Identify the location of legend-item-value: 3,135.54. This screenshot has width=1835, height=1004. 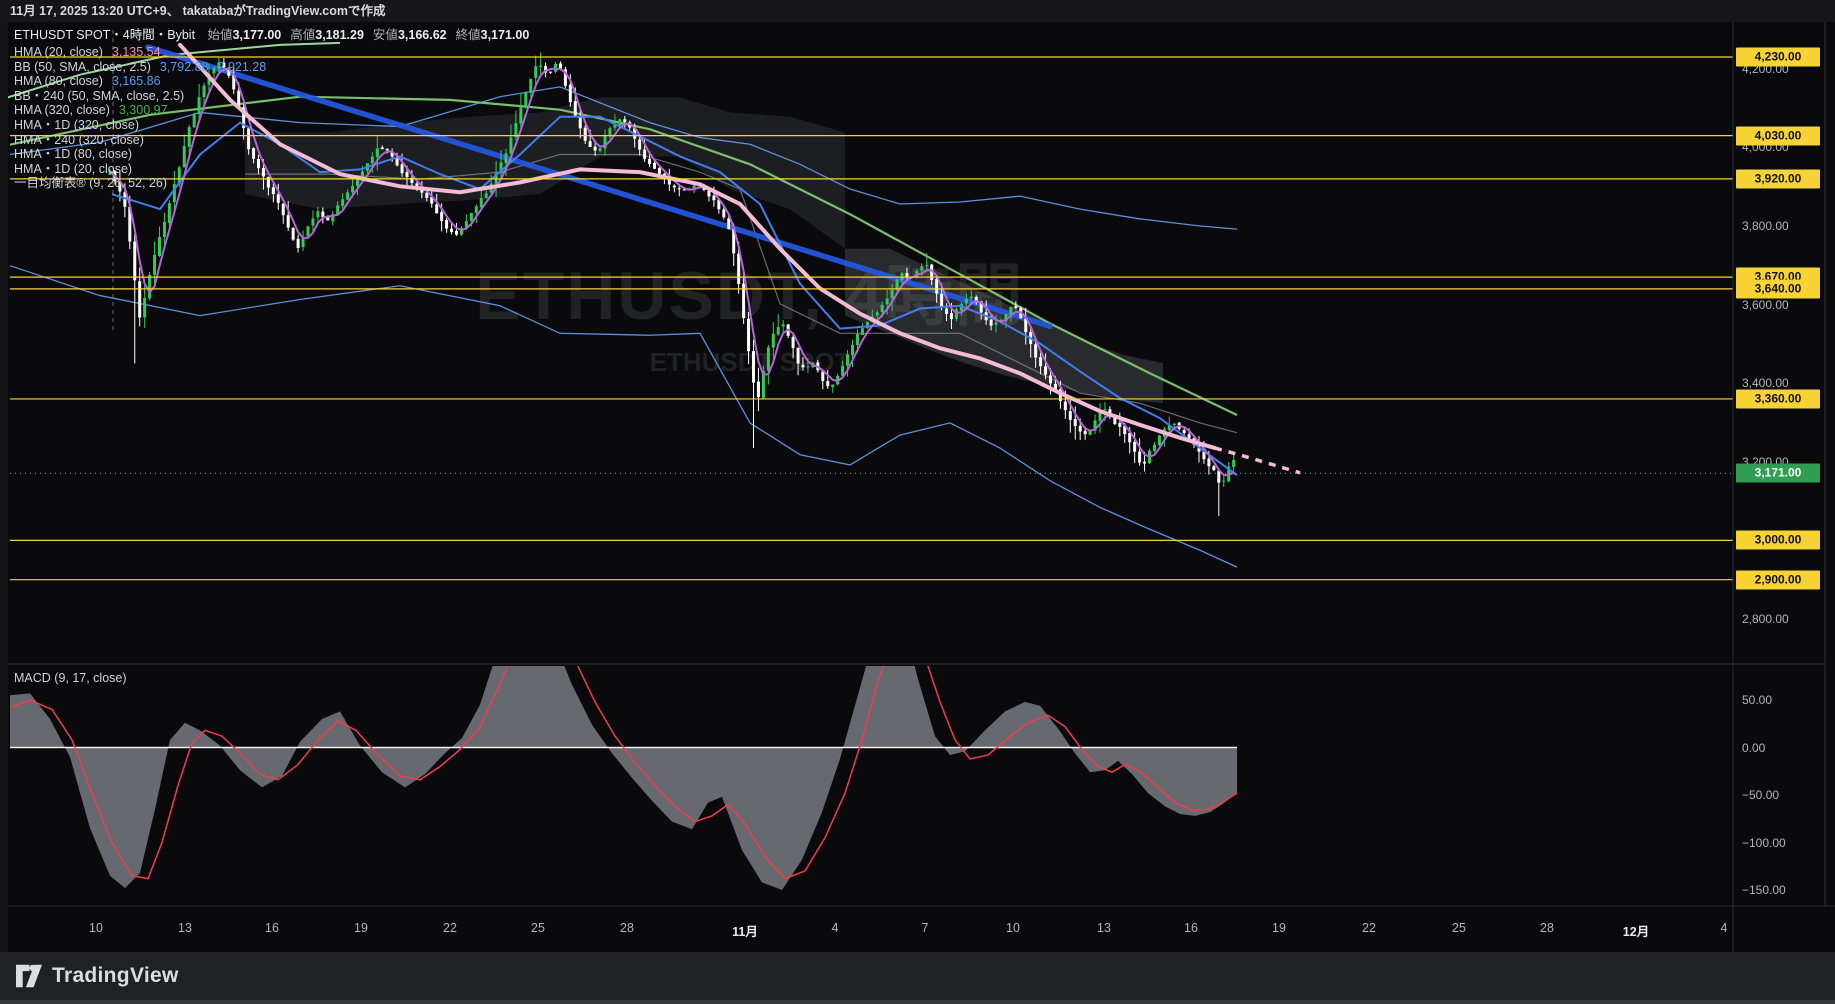
(136, 52).